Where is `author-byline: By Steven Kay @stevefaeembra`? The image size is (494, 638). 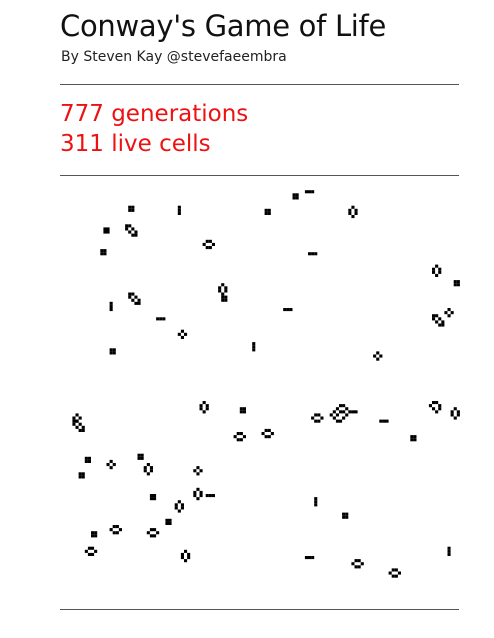
author-byline: By Steven Kay @stevefaeembra is located at coordinates (174, 57).